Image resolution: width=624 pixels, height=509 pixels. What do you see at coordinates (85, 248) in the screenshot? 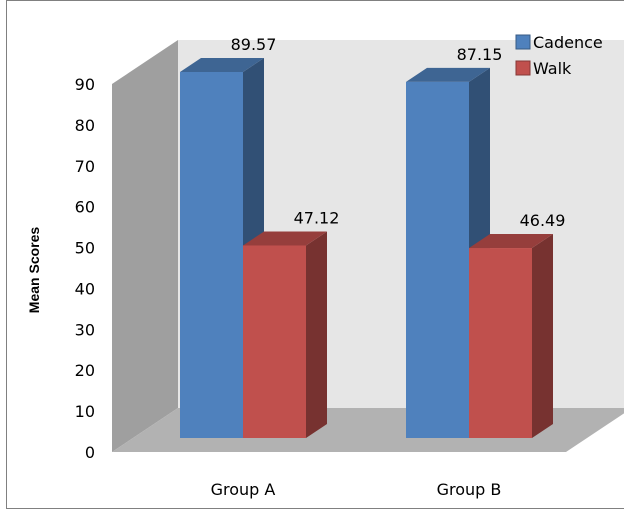
I see `y-tick-label: 50` at bounding box center [85, 248].